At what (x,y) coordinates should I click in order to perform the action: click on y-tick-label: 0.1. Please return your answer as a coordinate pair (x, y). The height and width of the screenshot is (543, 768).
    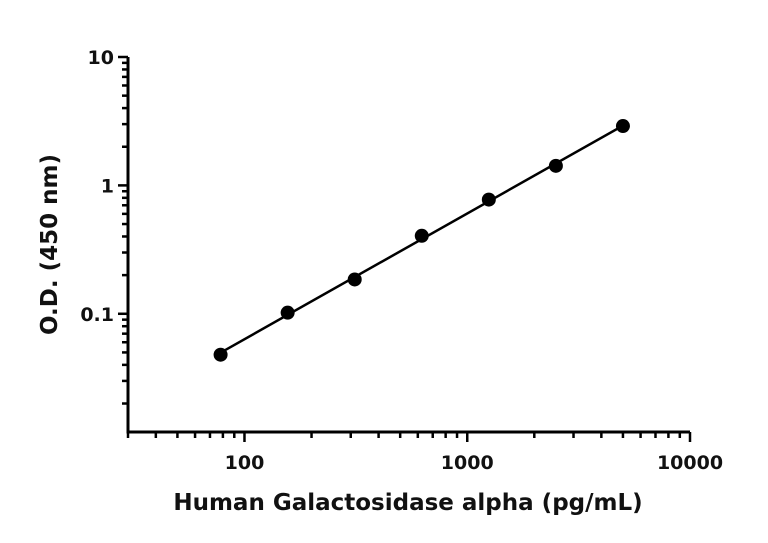
    Looking at the image, I should click on (97, 315).